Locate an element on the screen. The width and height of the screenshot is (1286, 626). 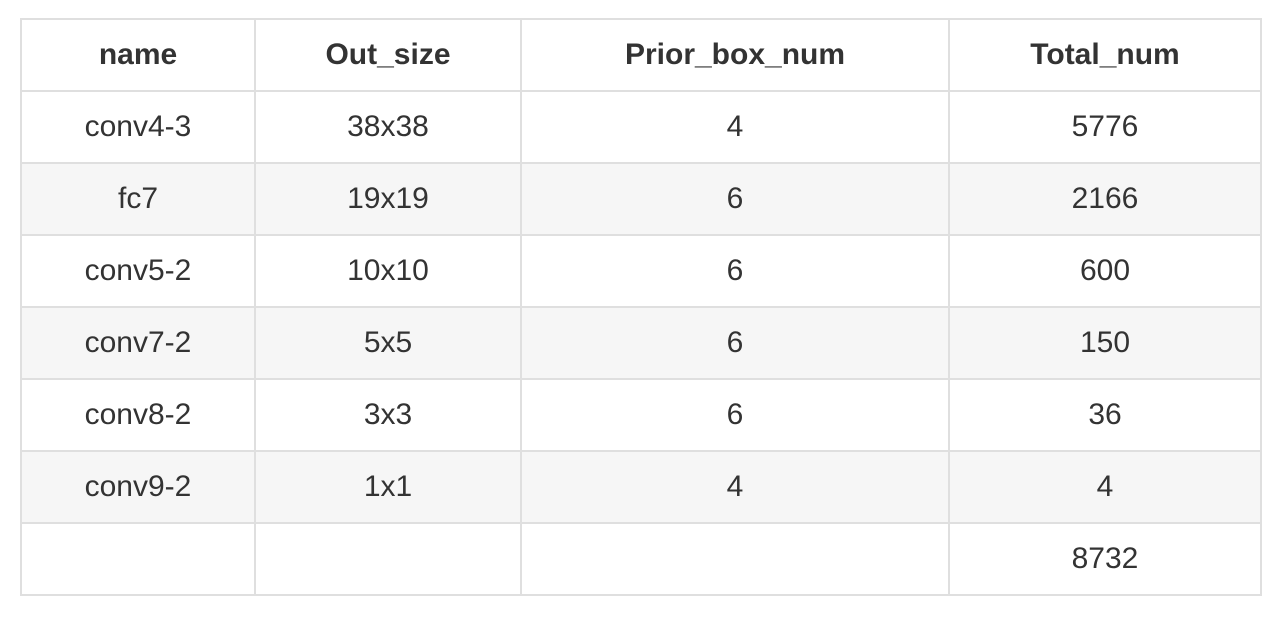
table-cell-total-num: 36 is located at coordinates (1105, 415).